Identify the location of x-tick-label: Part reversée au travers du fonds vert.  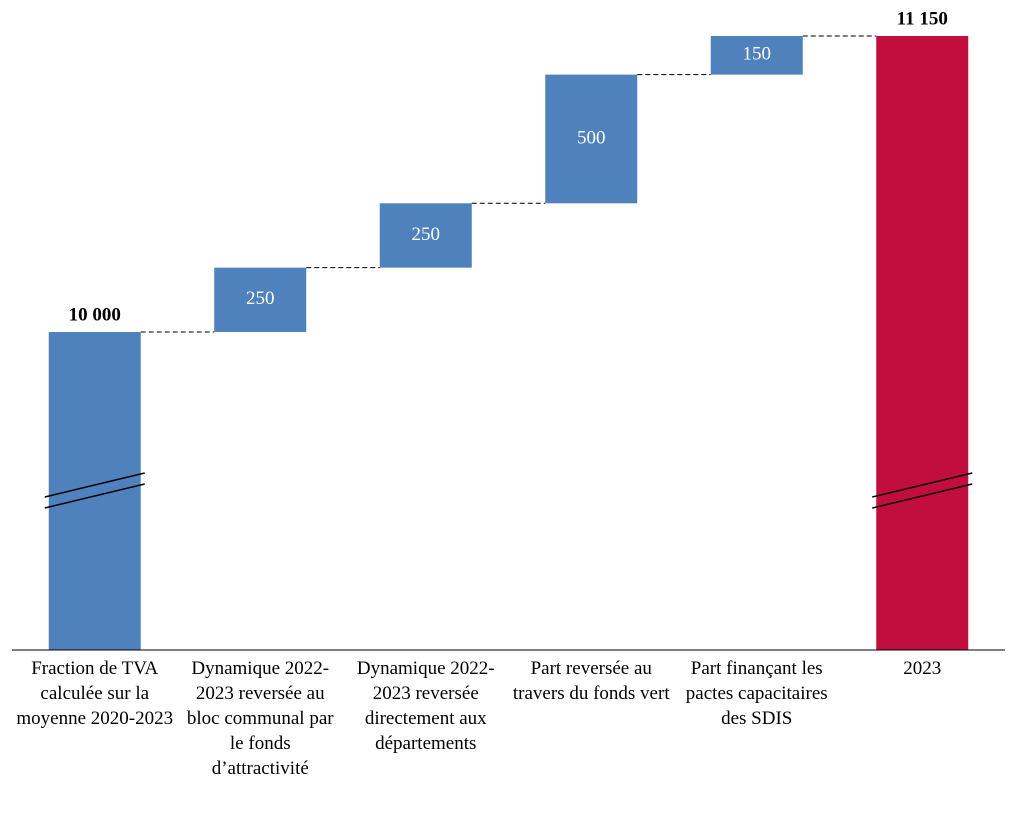
(591, 681).